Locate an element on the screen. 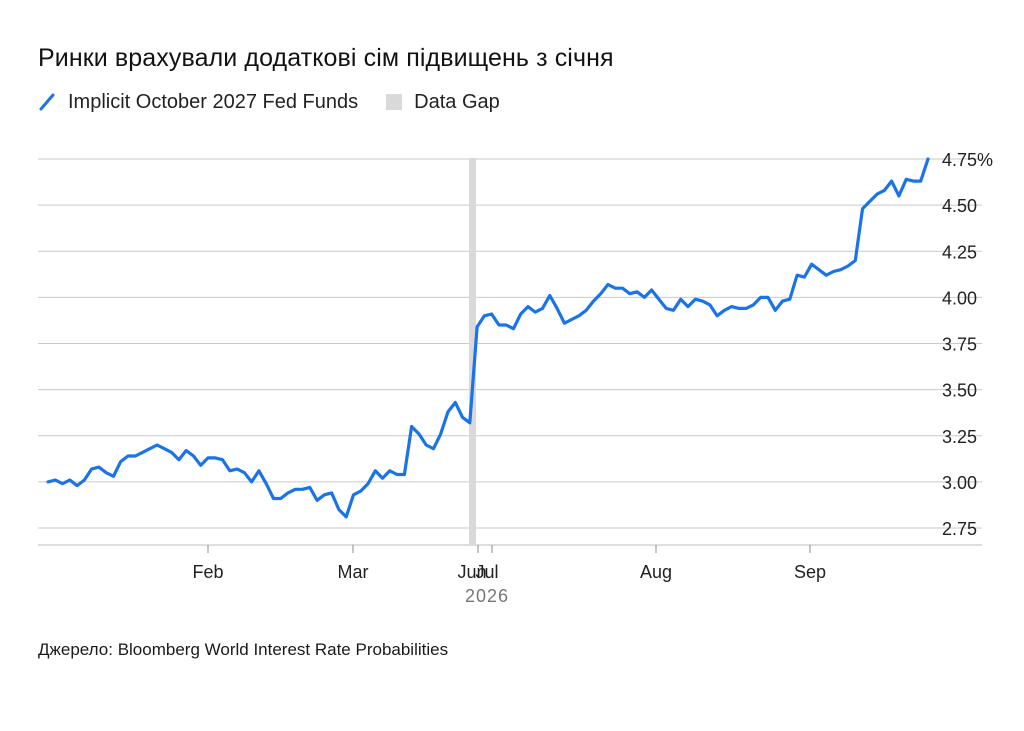  x-tick-label: Jun is located at coordinates (471, 572).